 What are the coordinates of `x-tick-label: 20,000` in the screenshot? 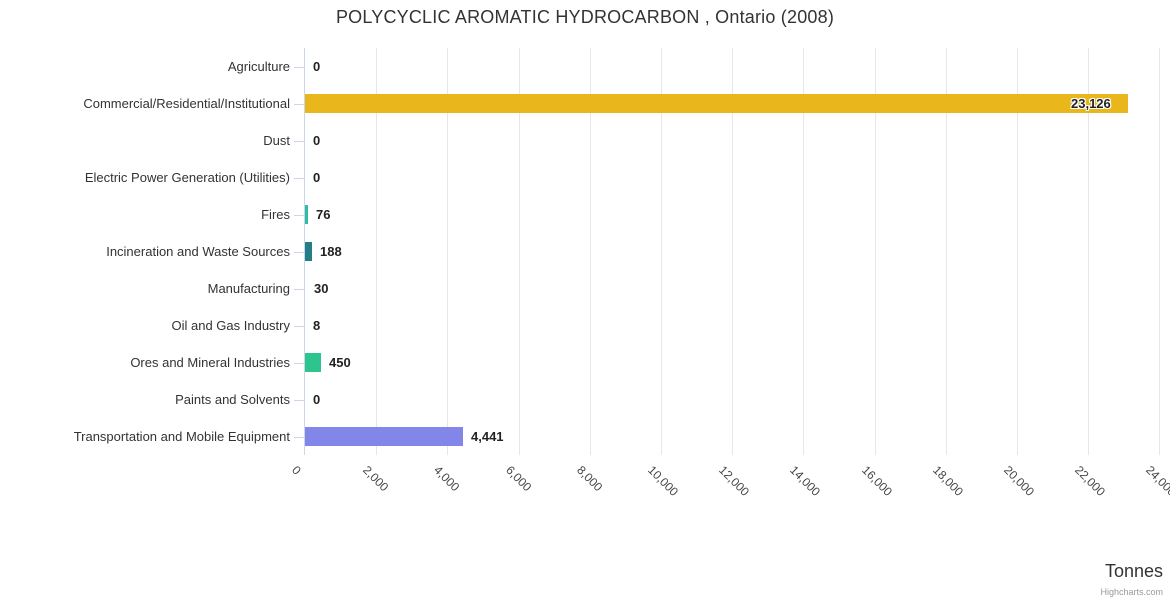 It's located at (1019, 481).